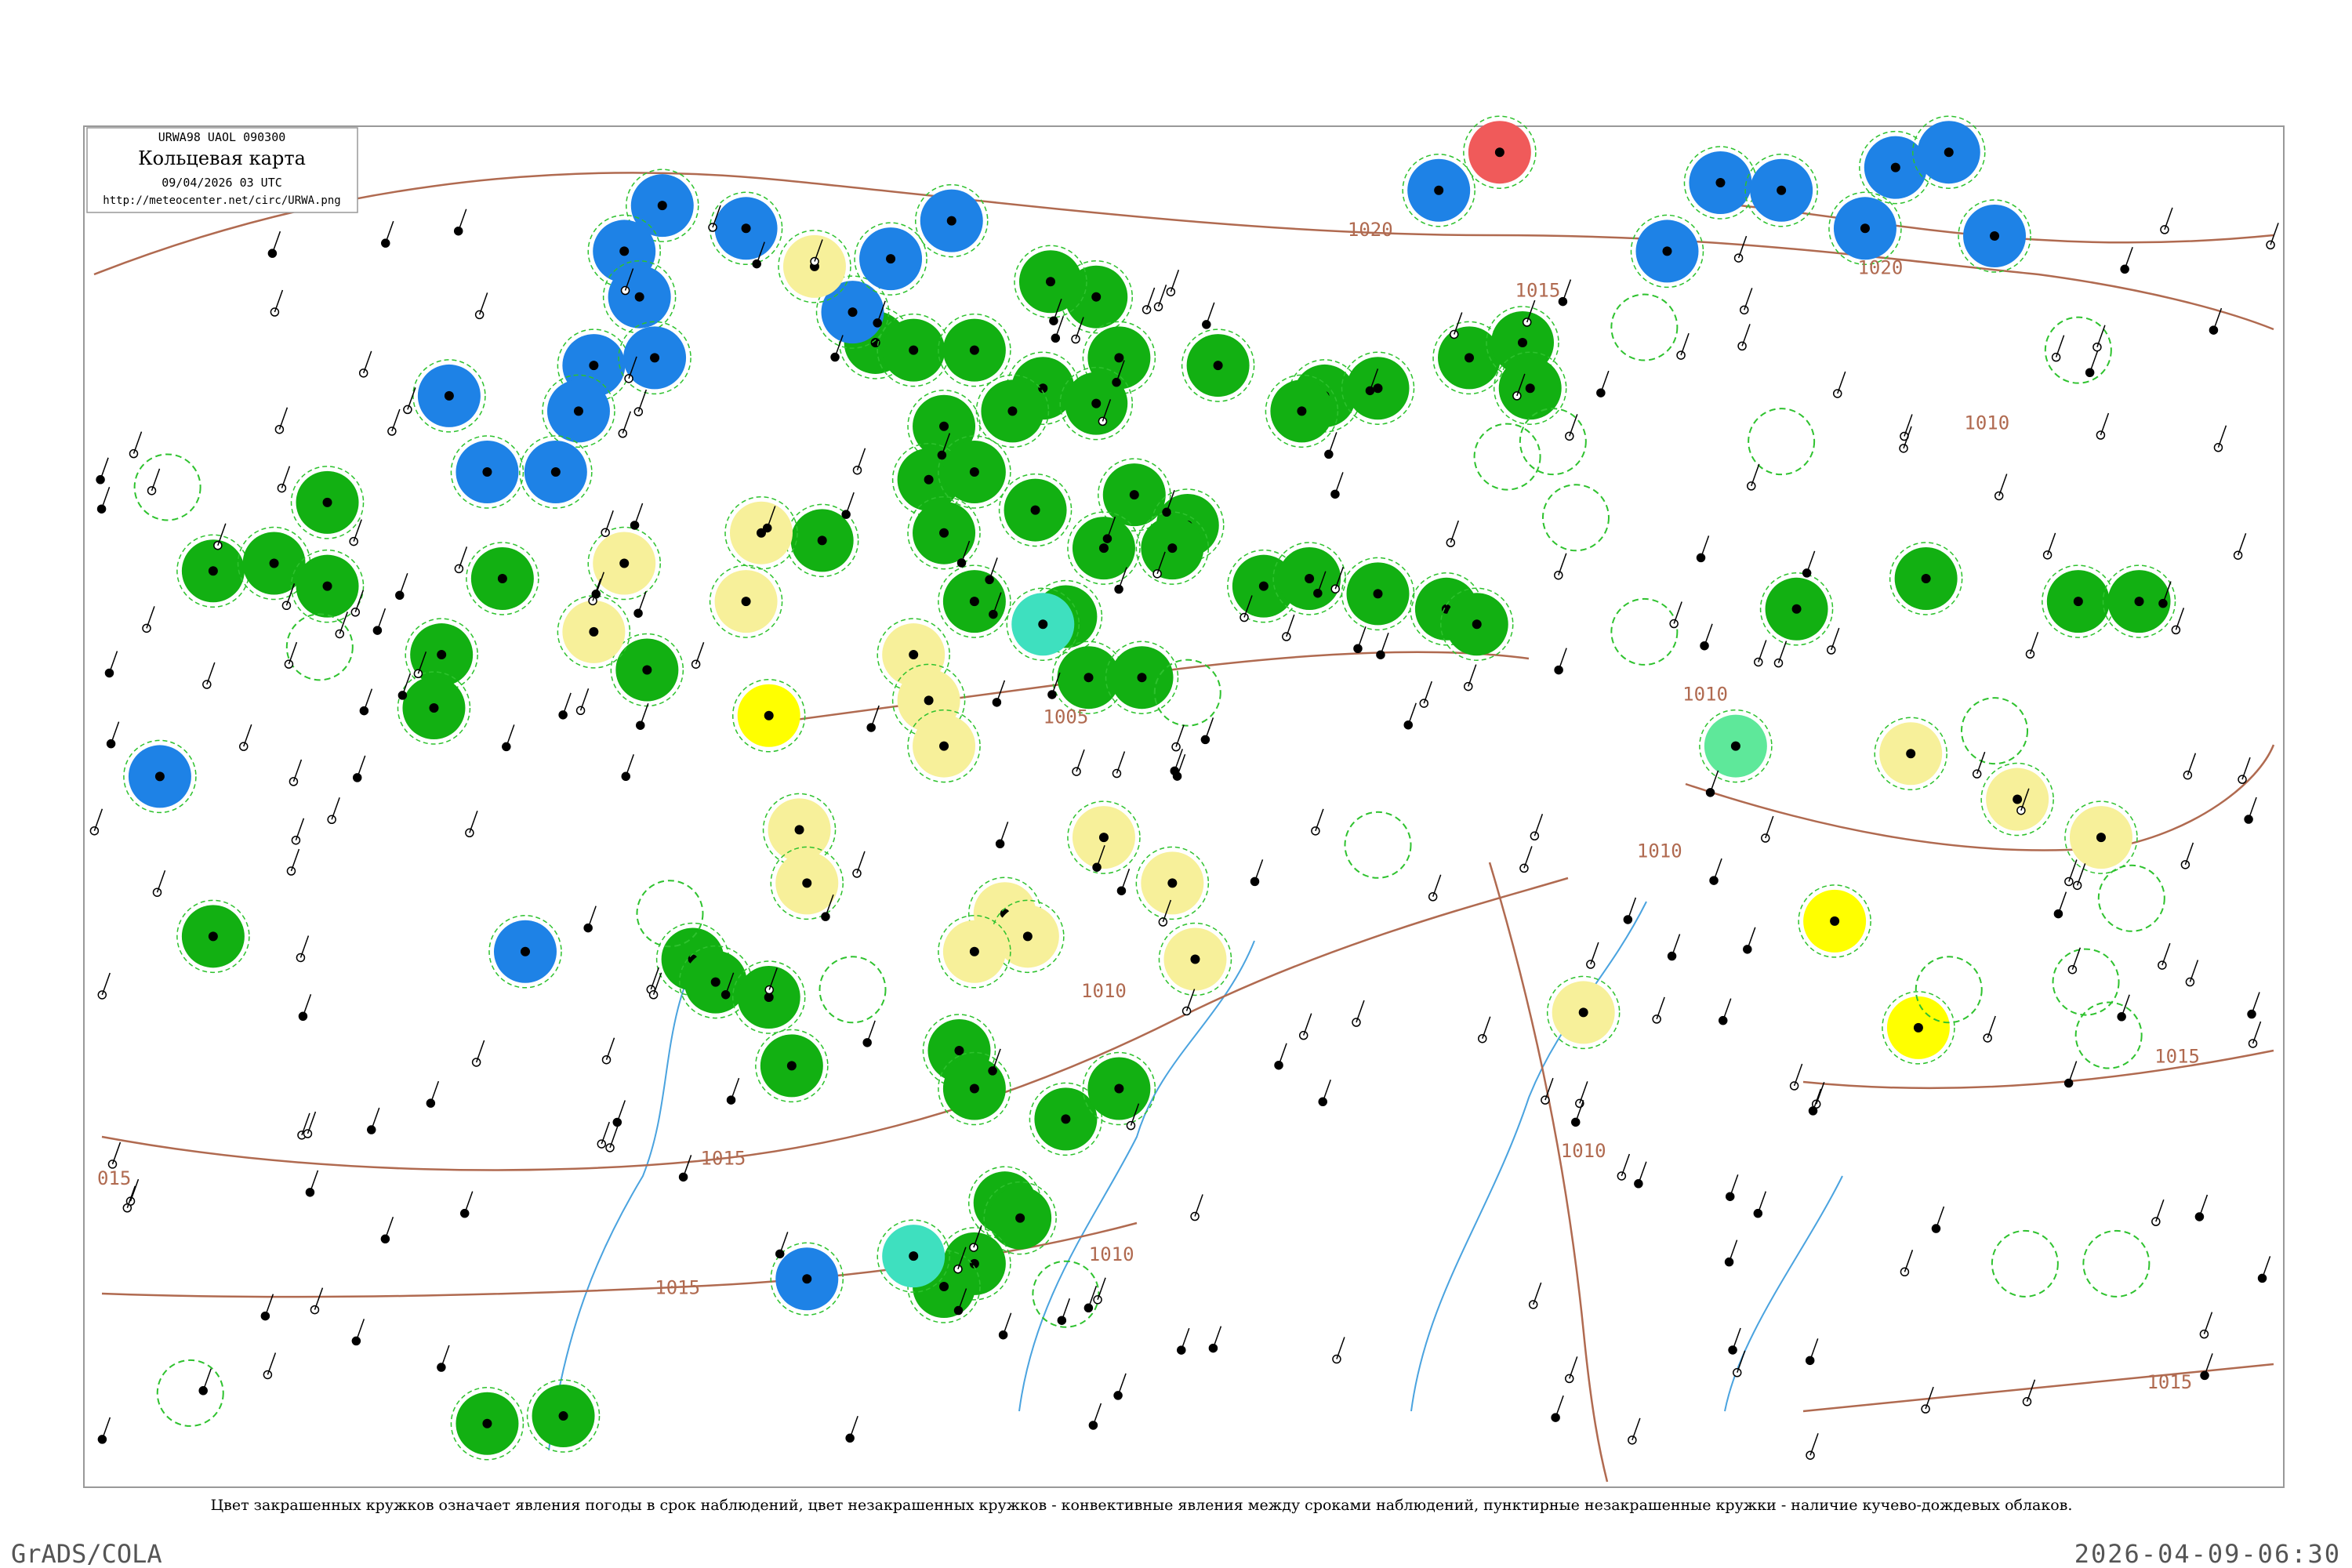 The height and width of the screenshot is (1568, 2352). What do you see at coordinates (222, 183) in the screenshot?
I see `header-datetime: 09/04/2026 03 UTC` at bounding box center [222, 183].